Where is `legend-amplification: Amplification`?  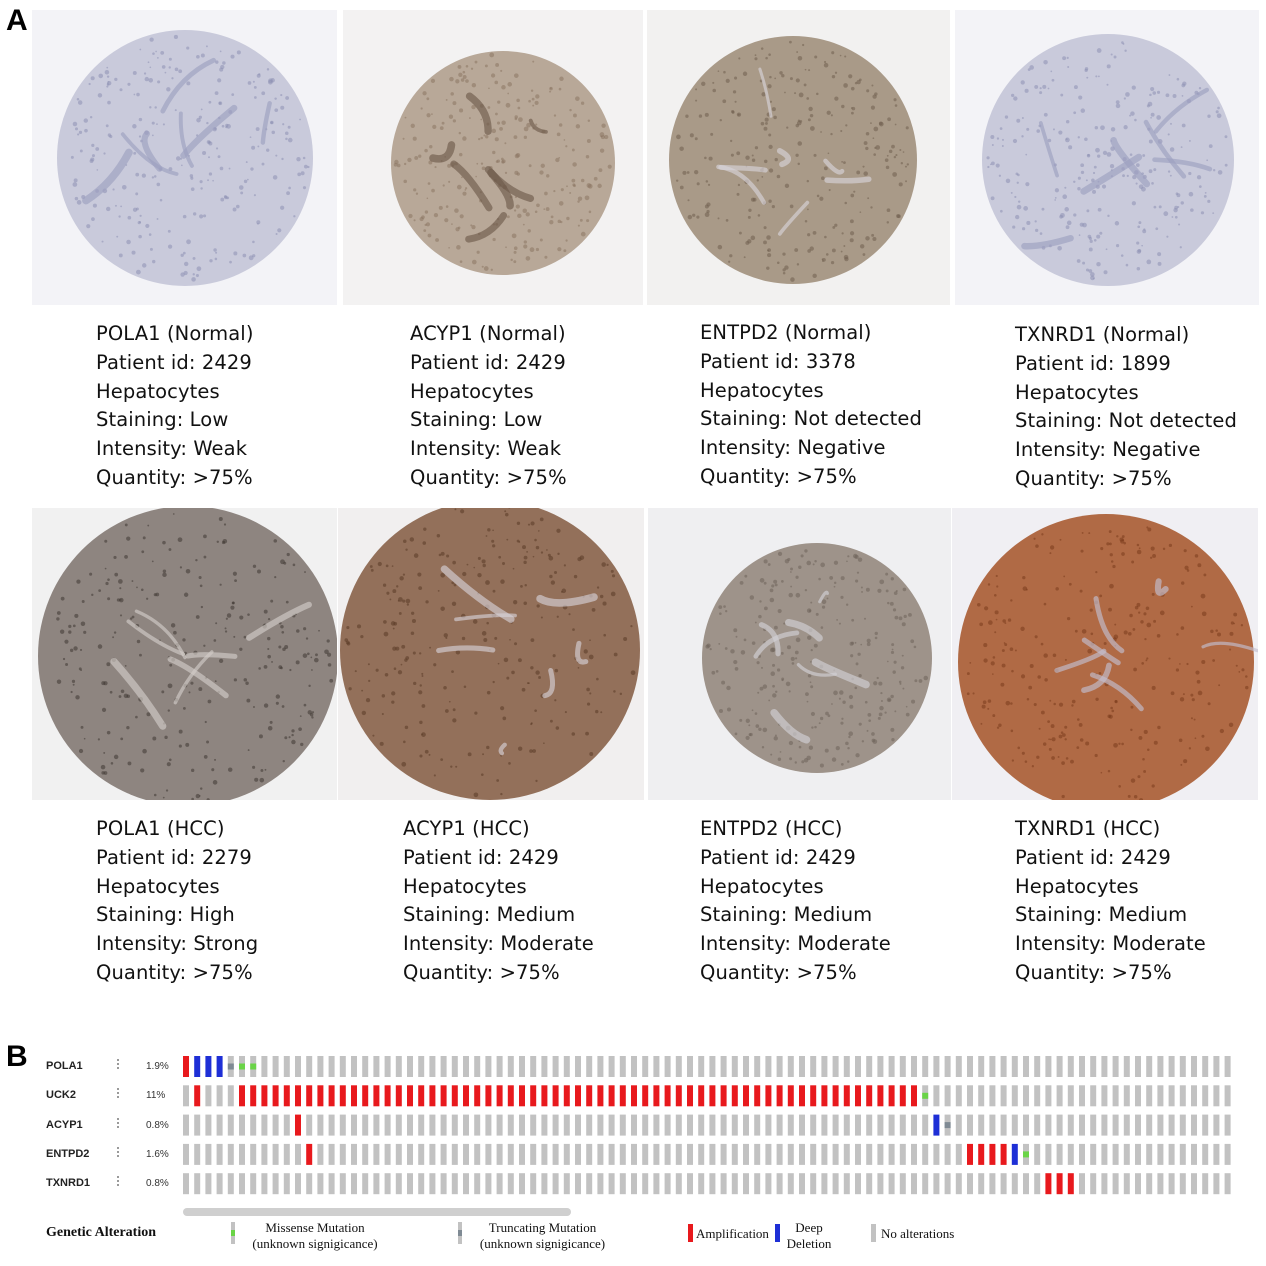 legend-amplification: Amplification is located at coordinates (732, 1233).